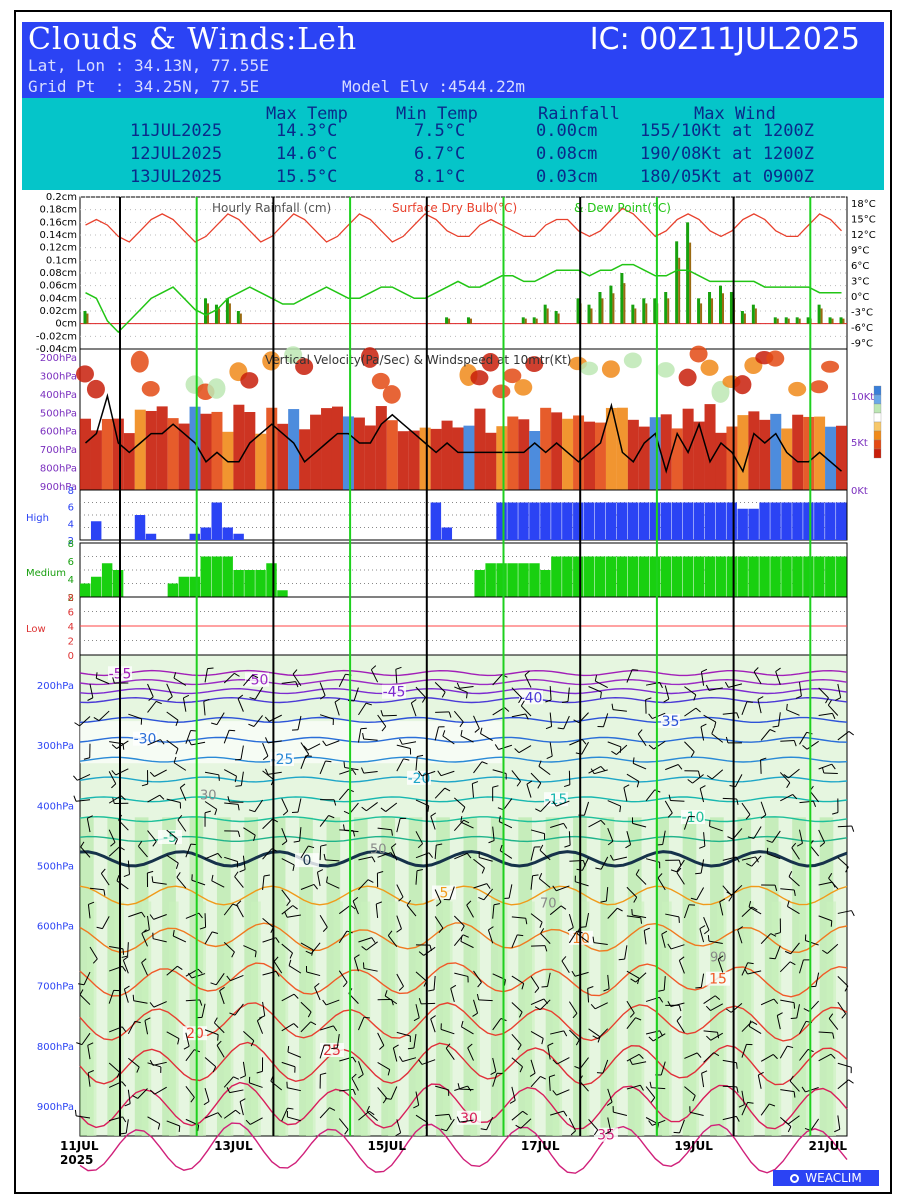  What do you see at coordinates (718, 958) in the screenshot?
I see `humidity-label: 90` at bounding box center [718, 958].